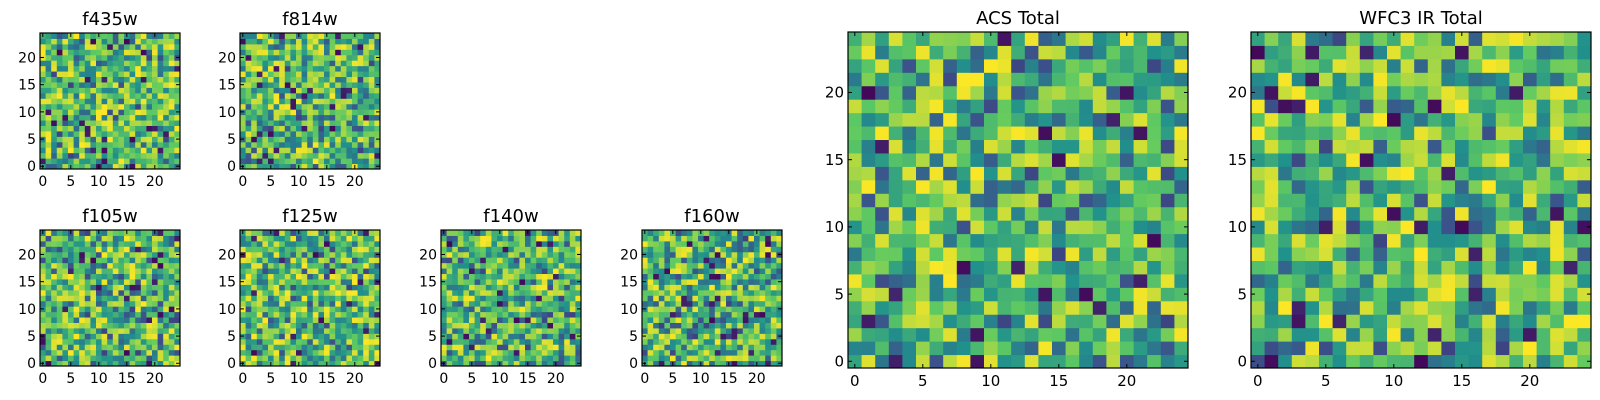 The width and height of the screenshot is (1600, 400). What do you see at coordinates (500, 379) in the screenshot?
I see `x-tick-label: 10` at bounding box center [500, 379].